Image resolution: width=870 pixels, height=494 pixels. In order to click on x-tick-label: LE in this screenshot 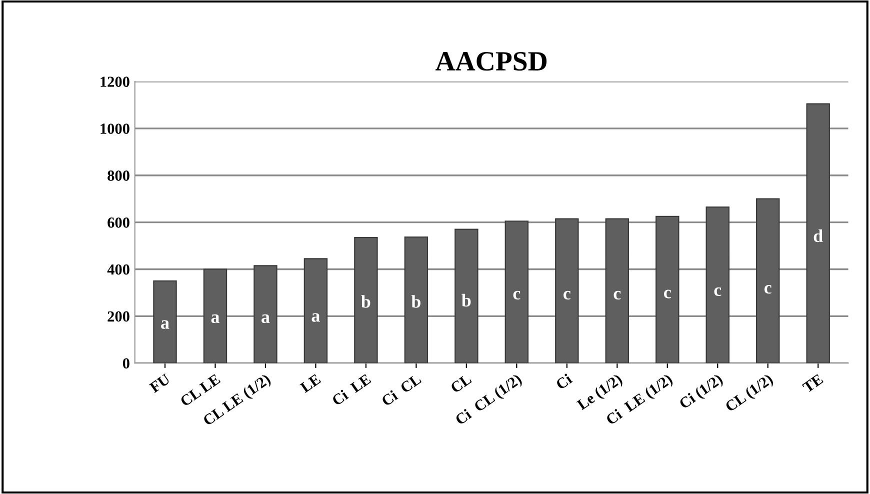, I will do `click(311, 384)`.